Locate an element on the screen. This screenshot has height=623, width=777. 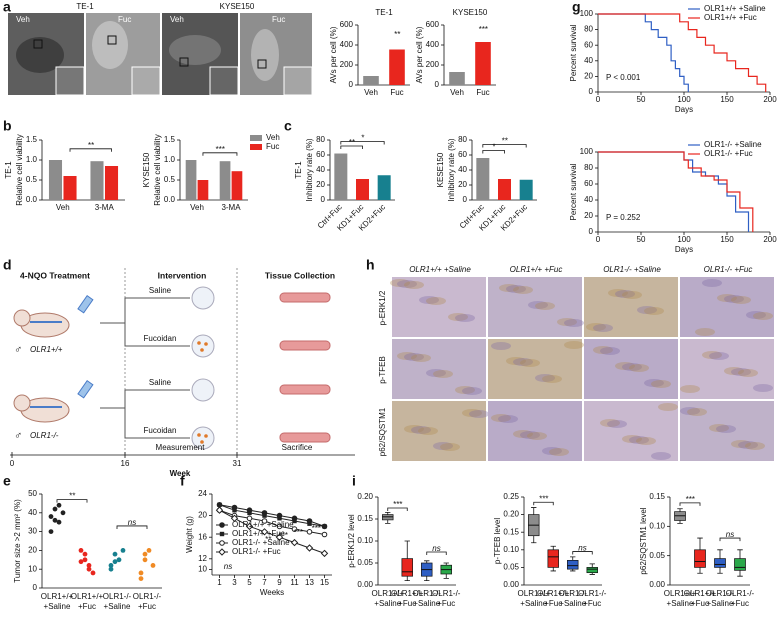
y-tick-label: 0.05 is located at coordinates (365, 562).